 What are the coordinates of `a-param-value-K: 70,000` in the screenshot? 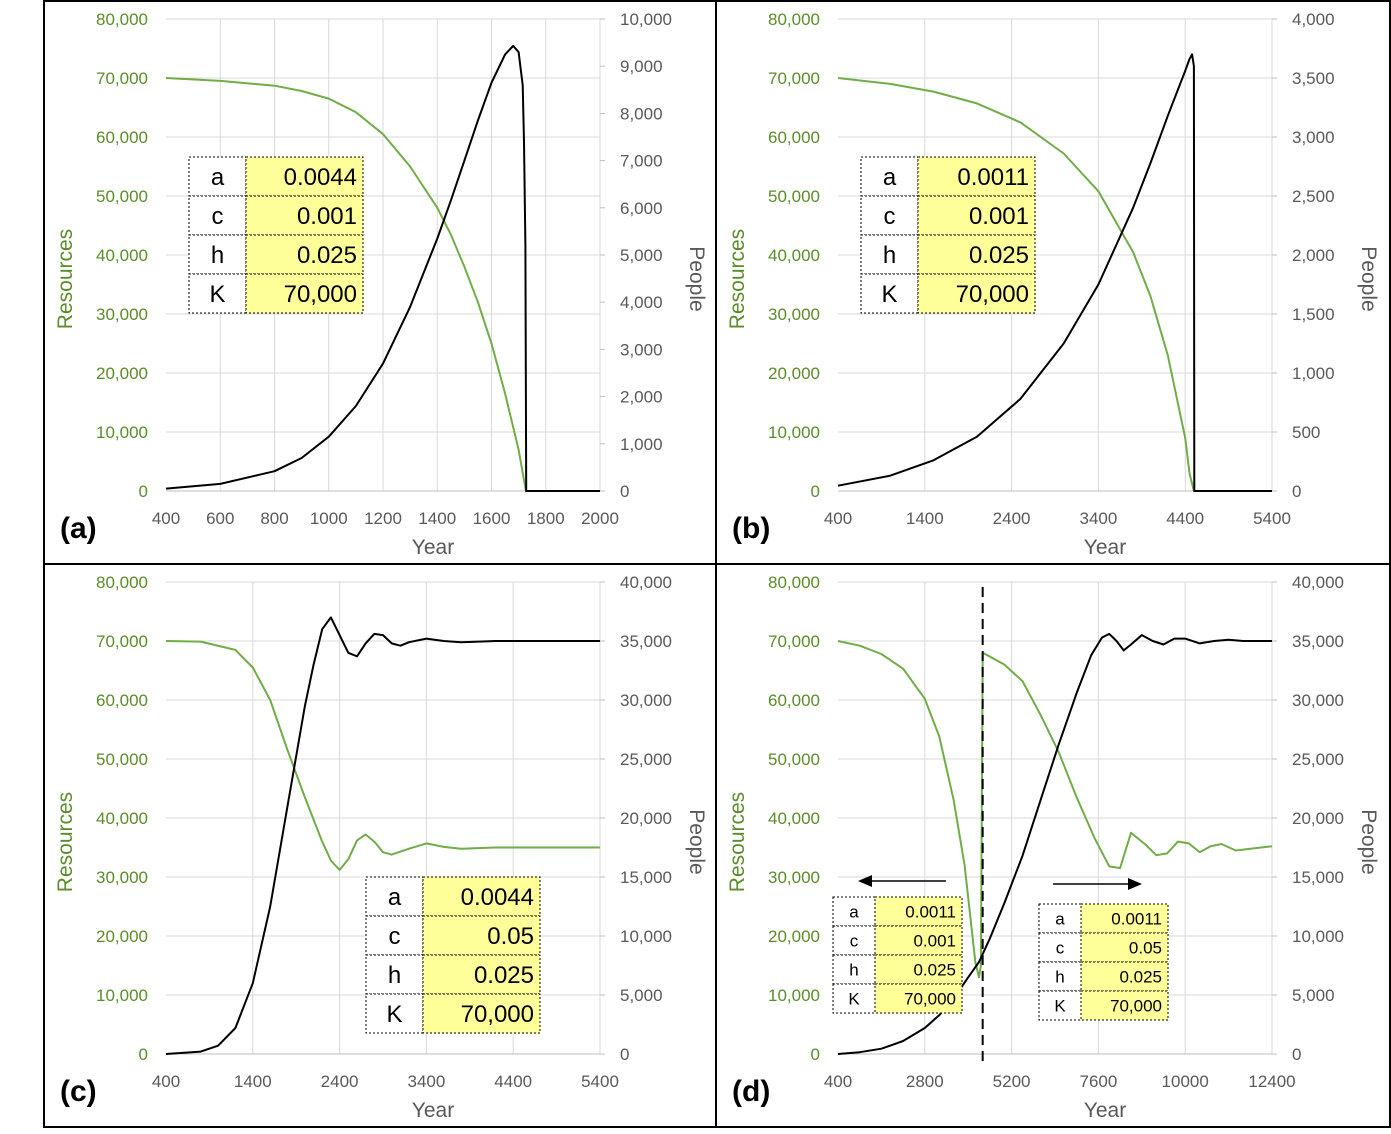 It's located at (320, 294).